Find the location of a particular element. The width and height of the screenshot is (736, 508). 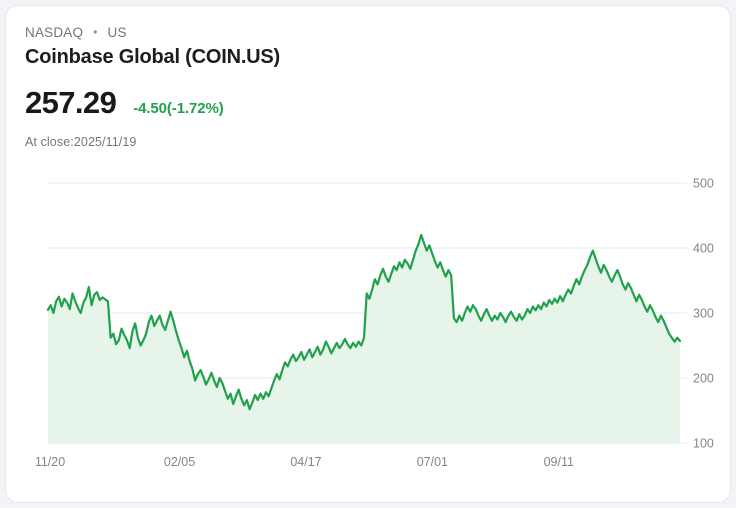

y-axis-labels: 500 400 300 200 100 is located at coordinates (703, 314).